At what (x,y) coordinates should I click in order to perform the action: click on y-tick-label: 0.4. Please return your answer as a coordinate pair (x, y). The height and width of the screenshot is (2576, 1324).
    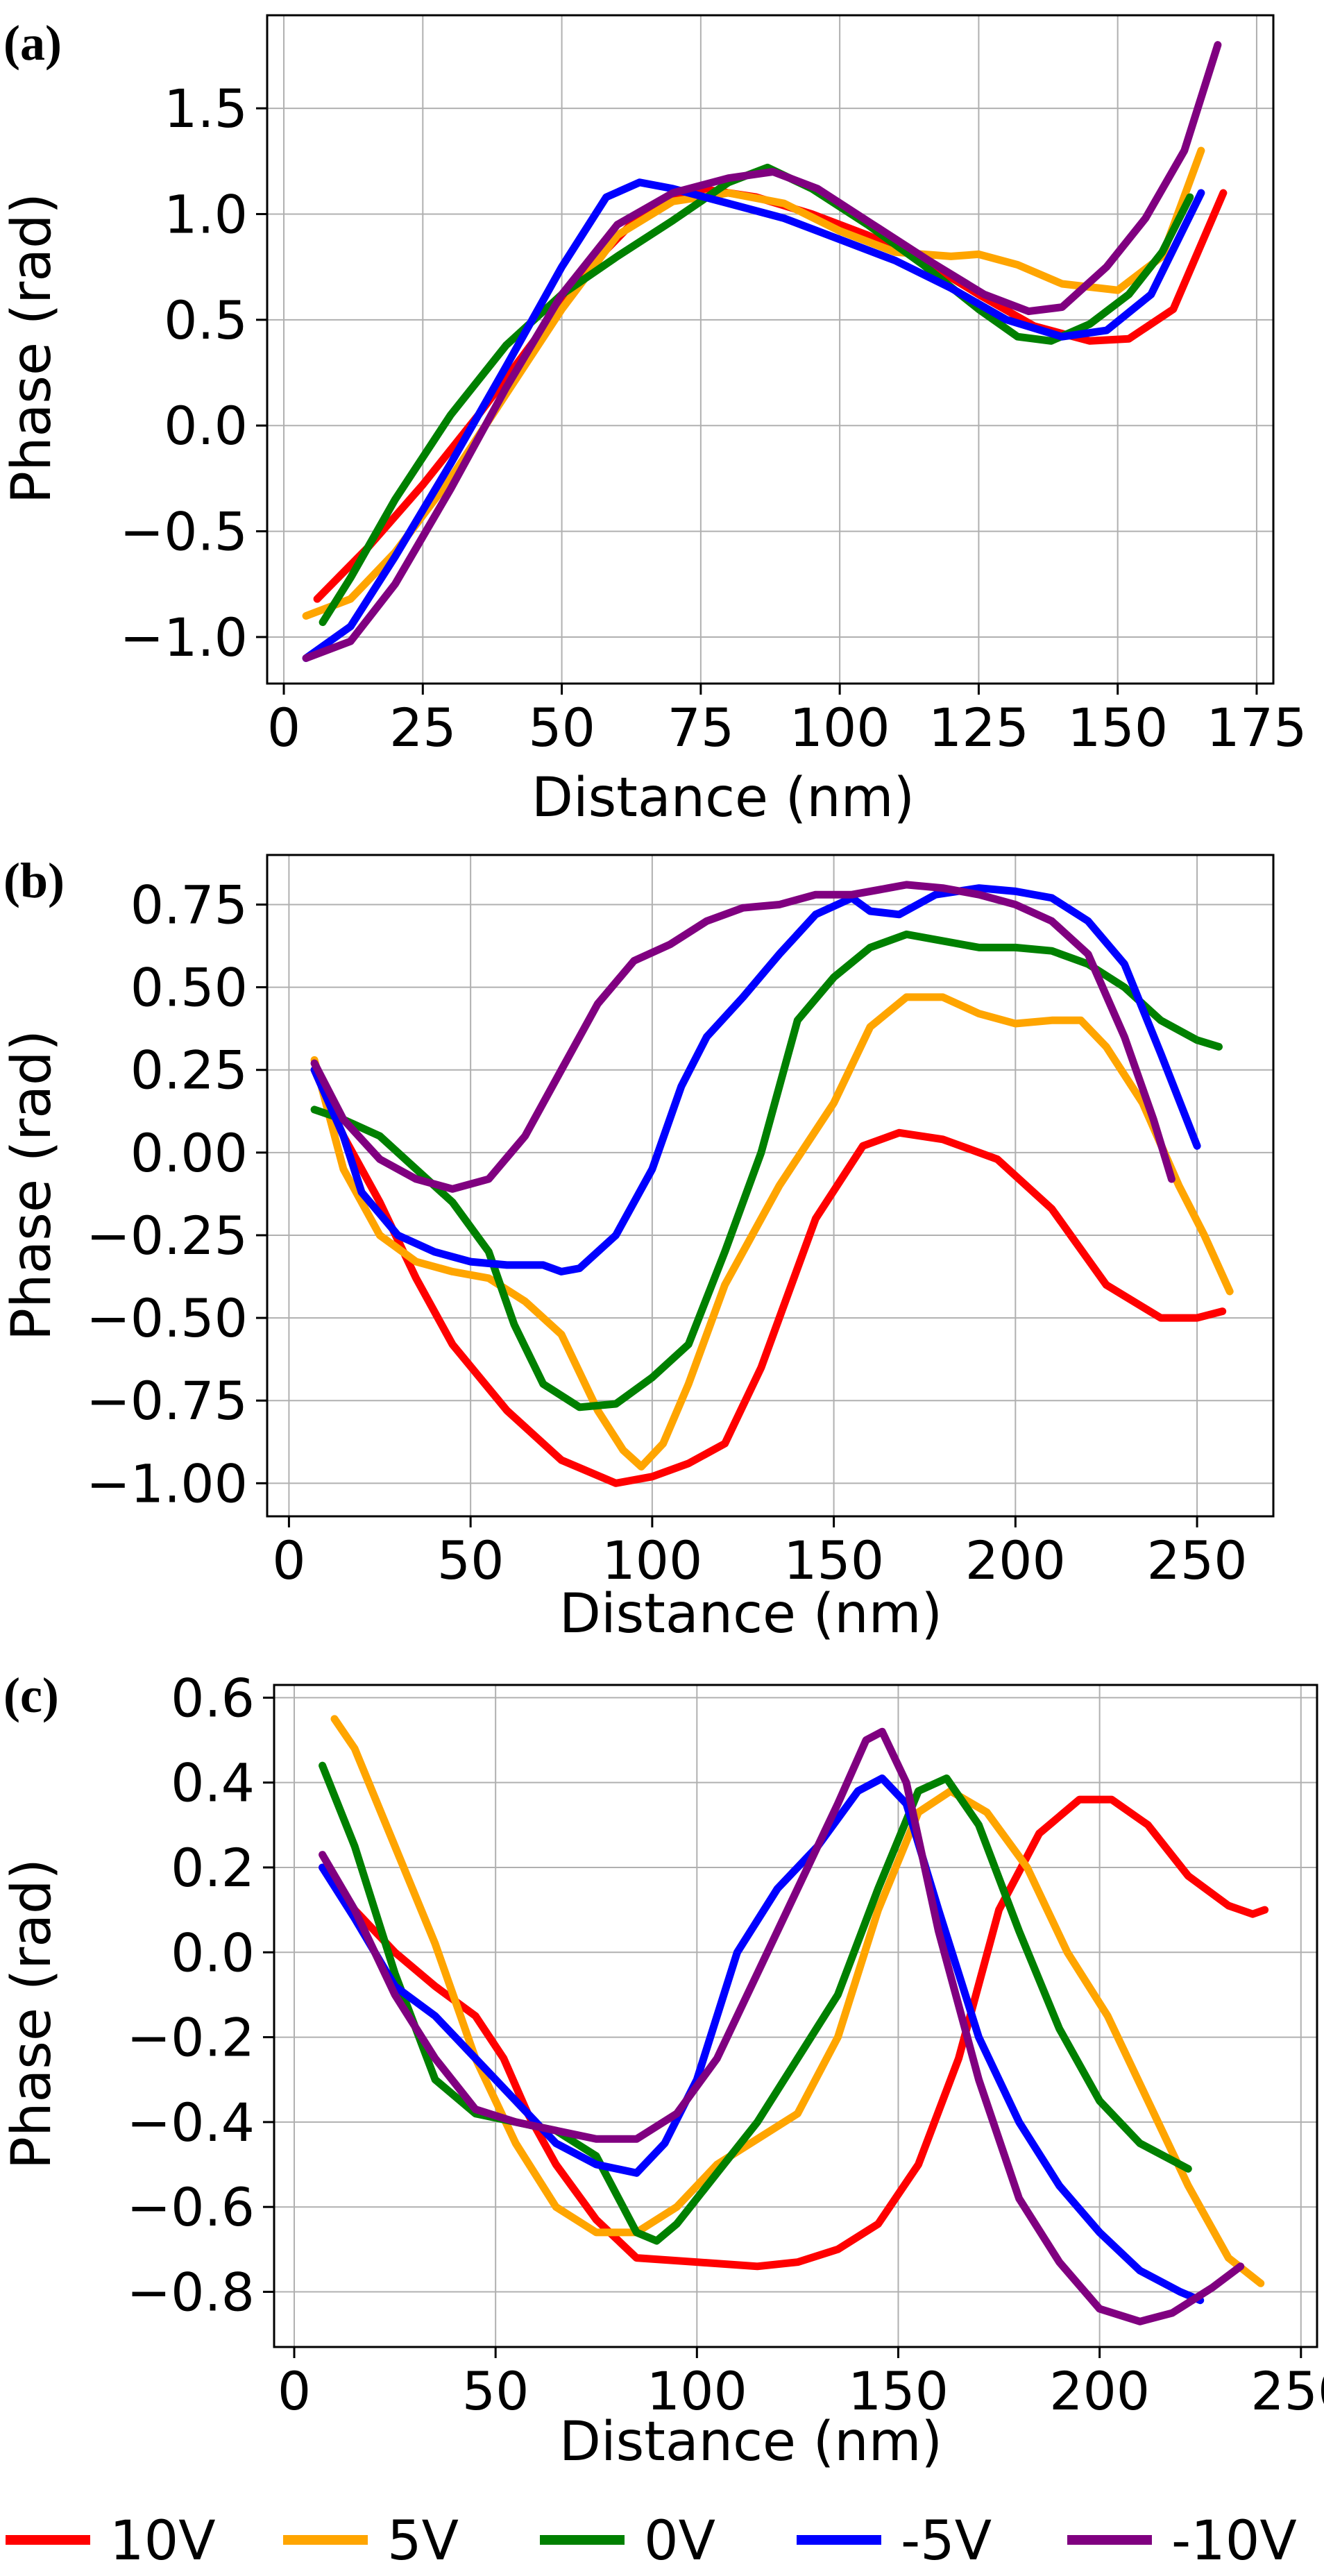
    Looking at the image, I should click on (213, 1783).